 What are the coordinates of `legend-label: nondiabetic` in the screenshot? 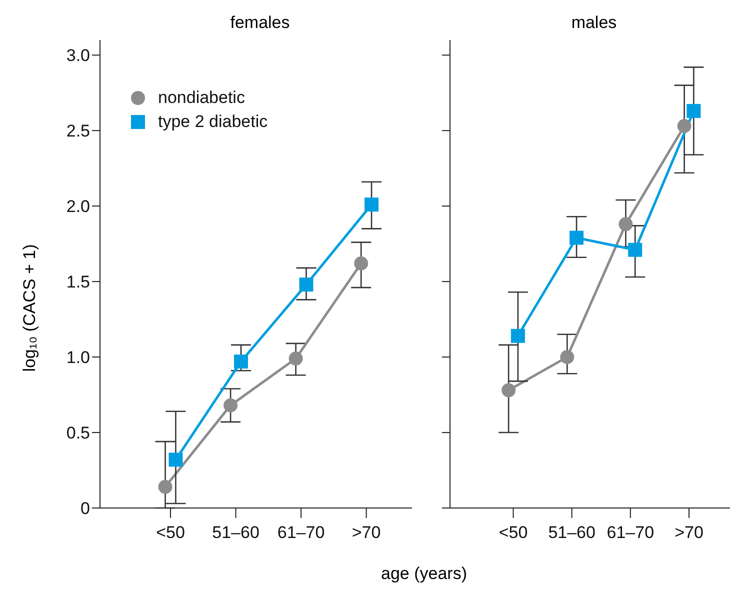 It's located at (201, 98).